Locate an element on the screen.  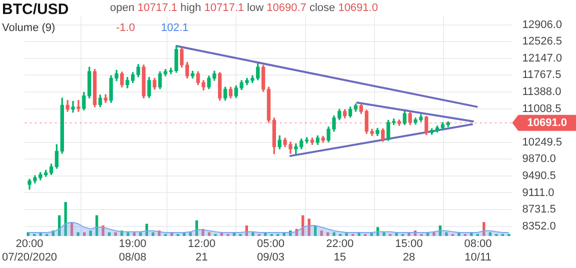
x-tick-label: 12:00 21 is located at coordinates (202, 251).